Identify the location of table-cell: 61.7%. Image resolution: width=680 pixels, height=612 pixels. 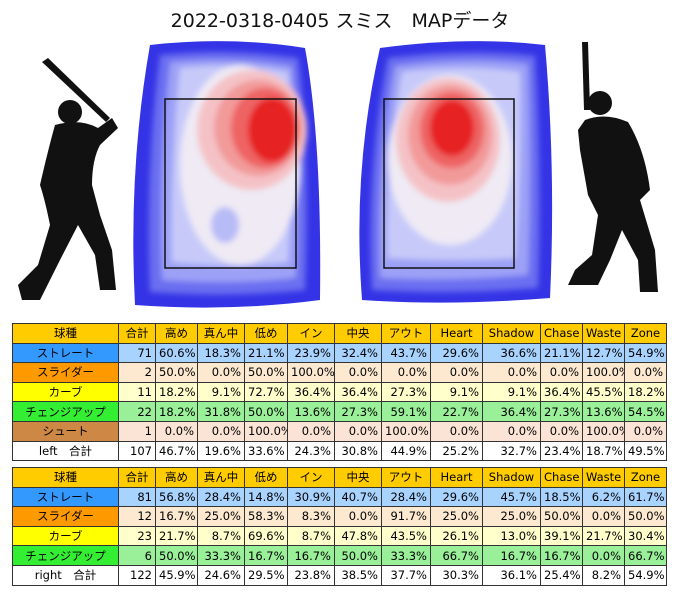
(645, 497).